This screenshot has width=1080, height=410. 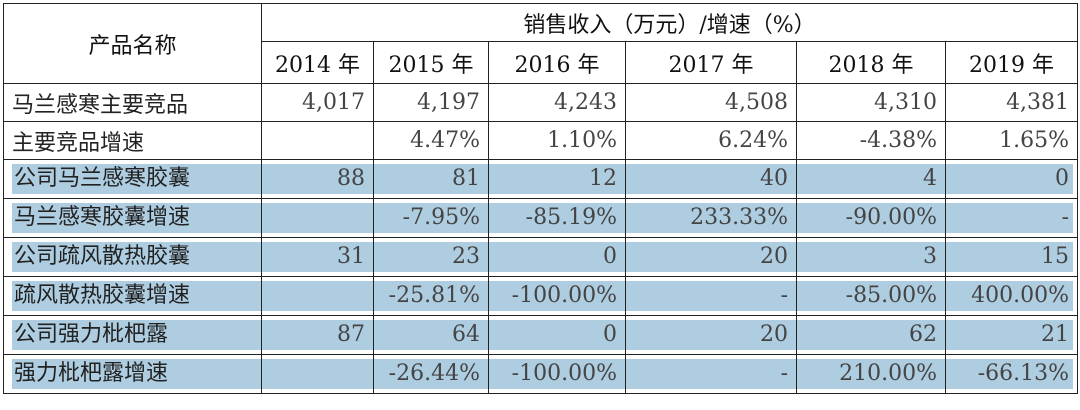 What do you see at coordinates (136, 374) in the screenshot?
I see `highlight-band: 强力枇杷露增速` at bounding box center [136, 374].